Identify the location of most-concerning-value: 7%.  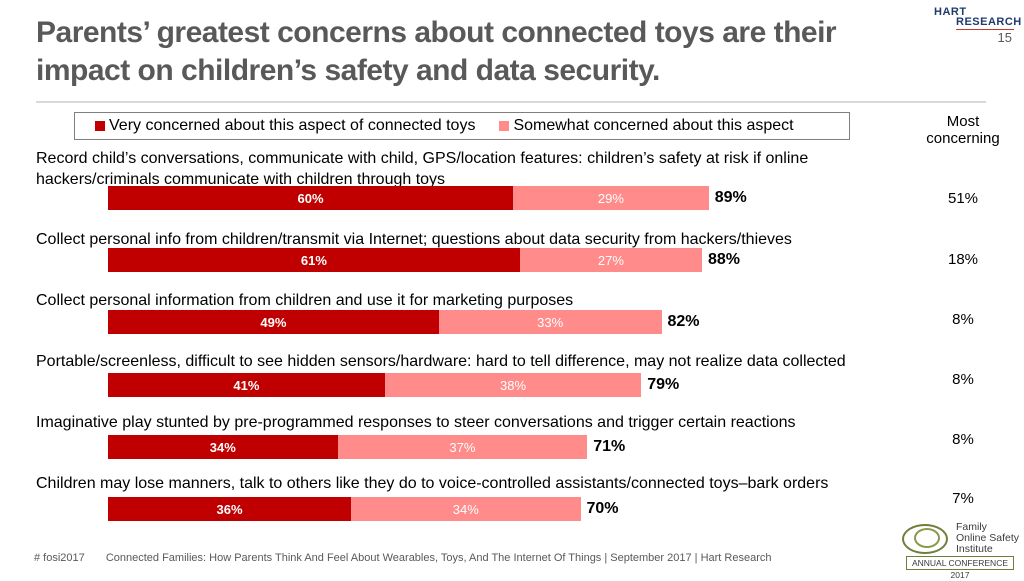
(963, 498).